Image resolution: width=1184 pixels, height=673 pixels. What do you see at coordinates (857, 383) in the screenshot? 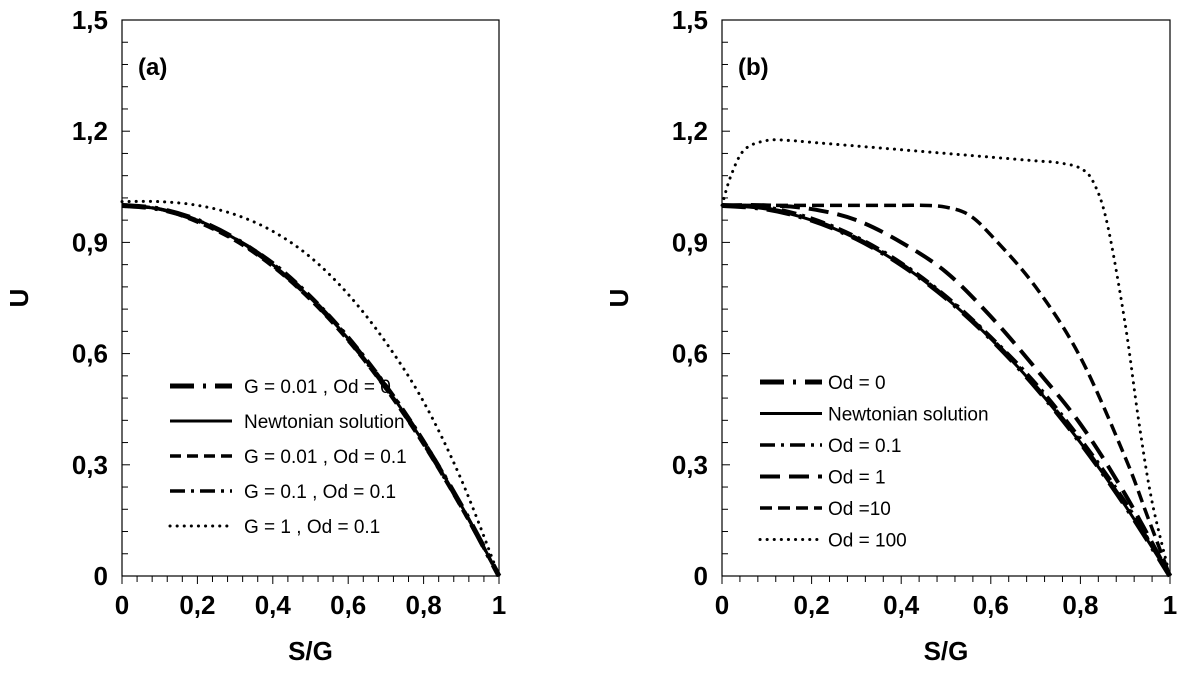
I see `legend-label: Od = 0` at bounding box center [857, 383].